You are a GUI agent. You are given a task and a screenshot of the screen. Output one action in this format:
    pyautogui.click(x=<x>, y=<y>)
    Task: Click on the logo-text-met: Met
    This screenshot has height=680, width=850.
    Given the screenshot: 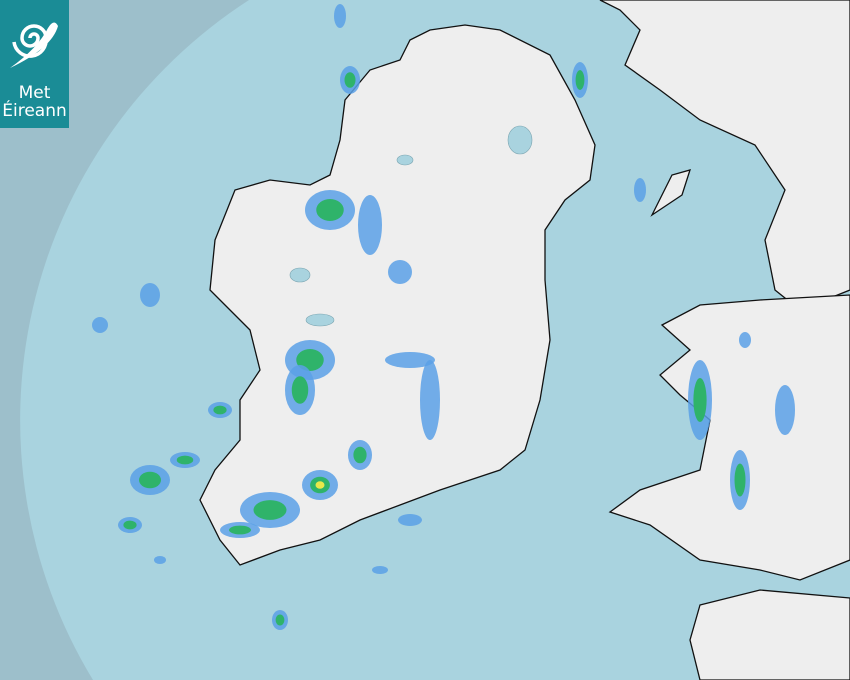 What is the action you would take?
    pyautogui.click(x=34, y=93)
    